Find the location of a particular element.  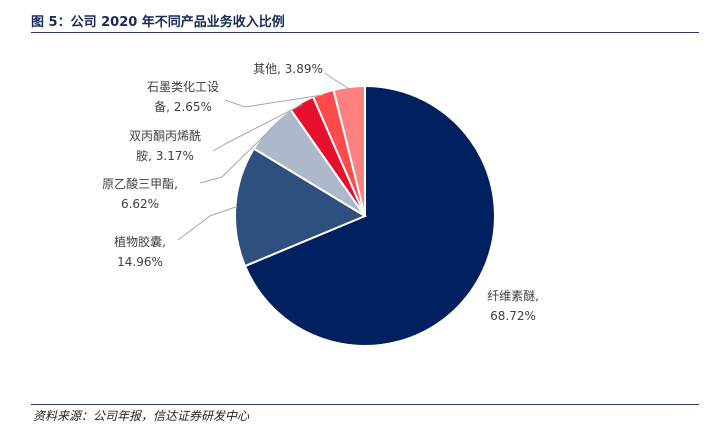

slice-label-5-line1: 石墨类化工设 is located at coordinates (183, 87).